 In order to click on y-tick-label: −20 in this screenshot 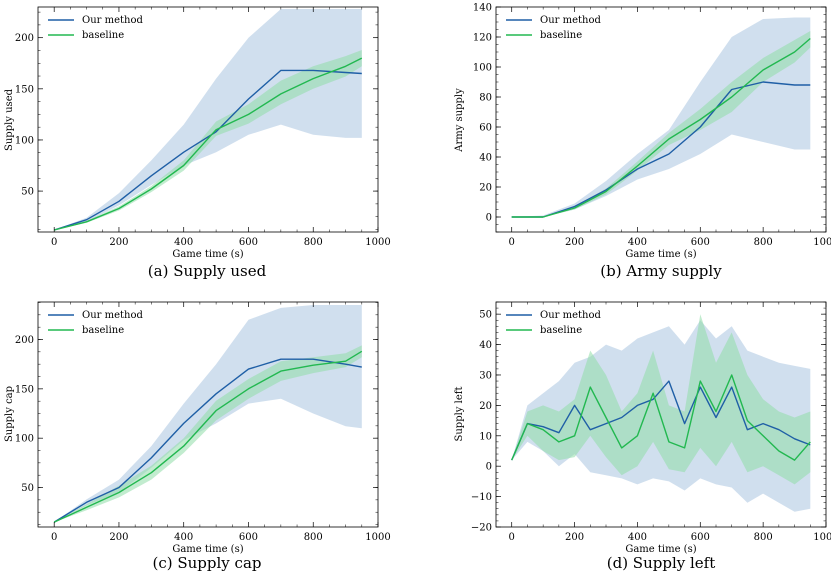, I will do `click(481, 528)`.